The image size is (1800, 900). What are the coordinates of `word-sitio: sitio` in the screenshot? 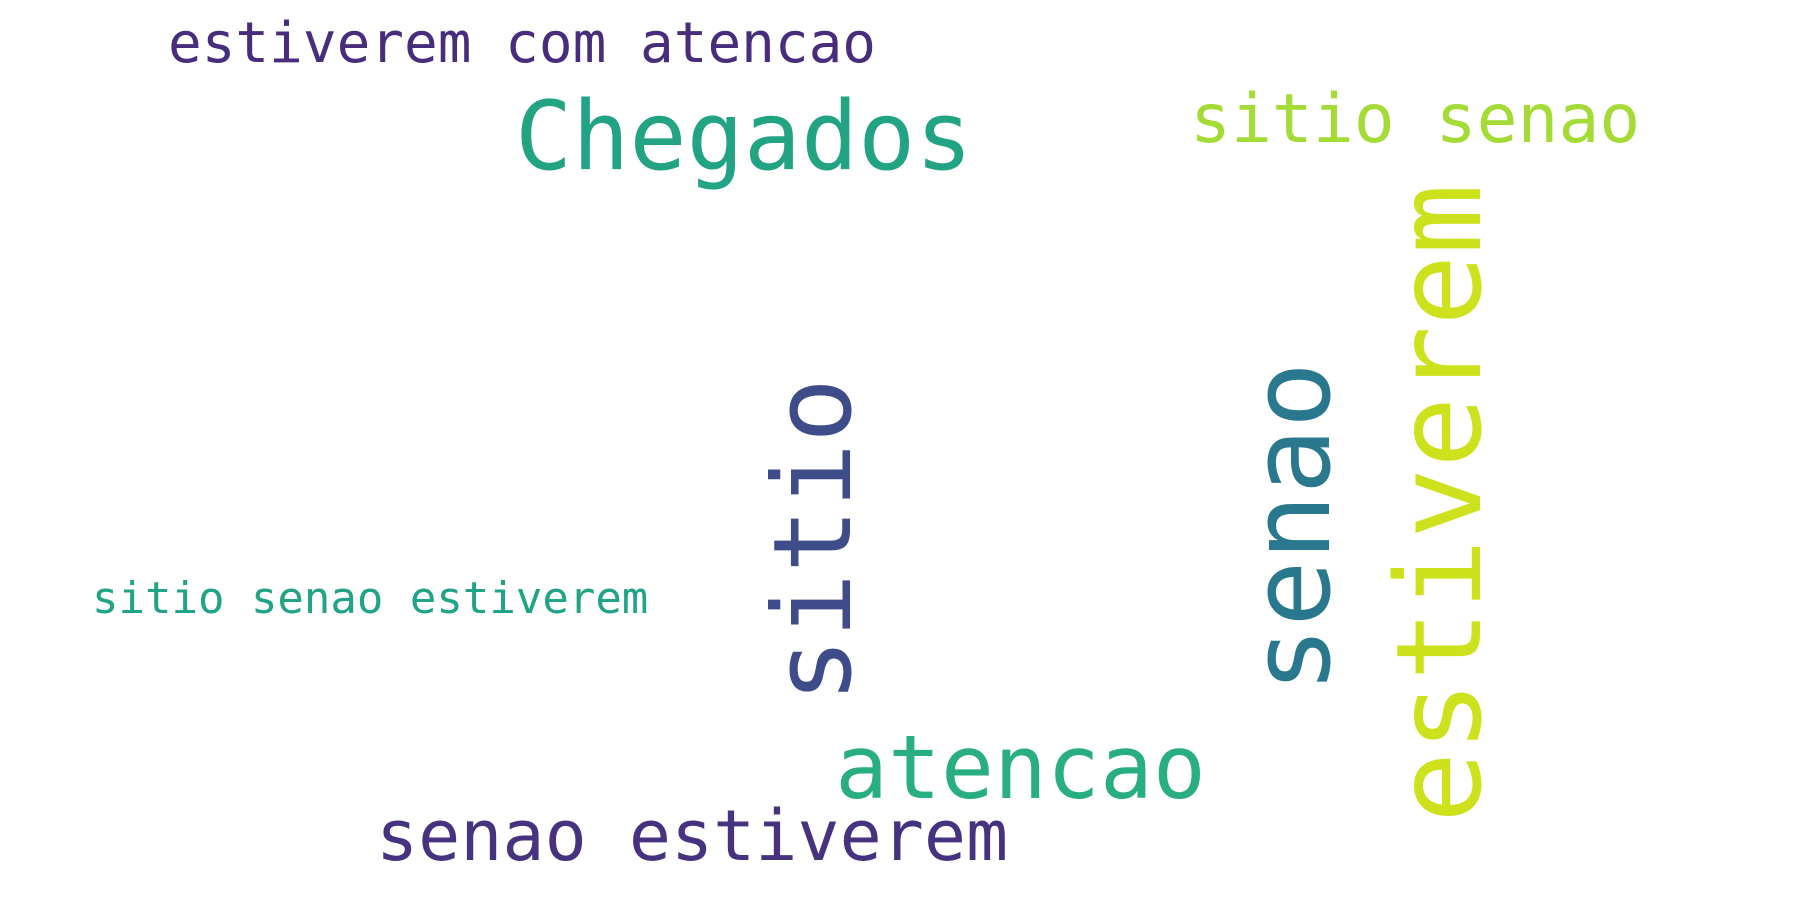 It's located at (813, 540).